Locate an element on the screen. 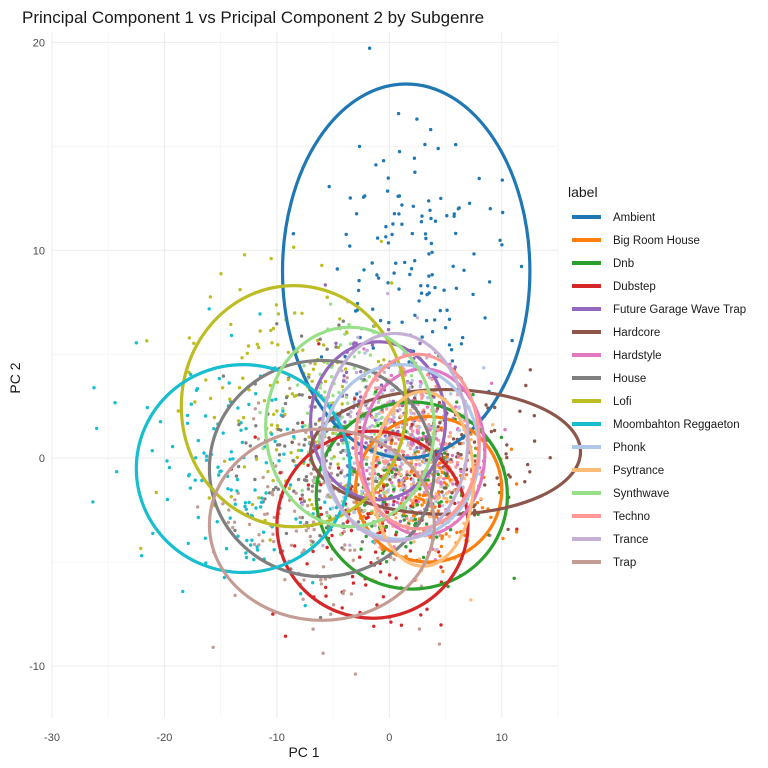 The image size is (768, 768). ellipse-techno is located at coordinates (417, 441).